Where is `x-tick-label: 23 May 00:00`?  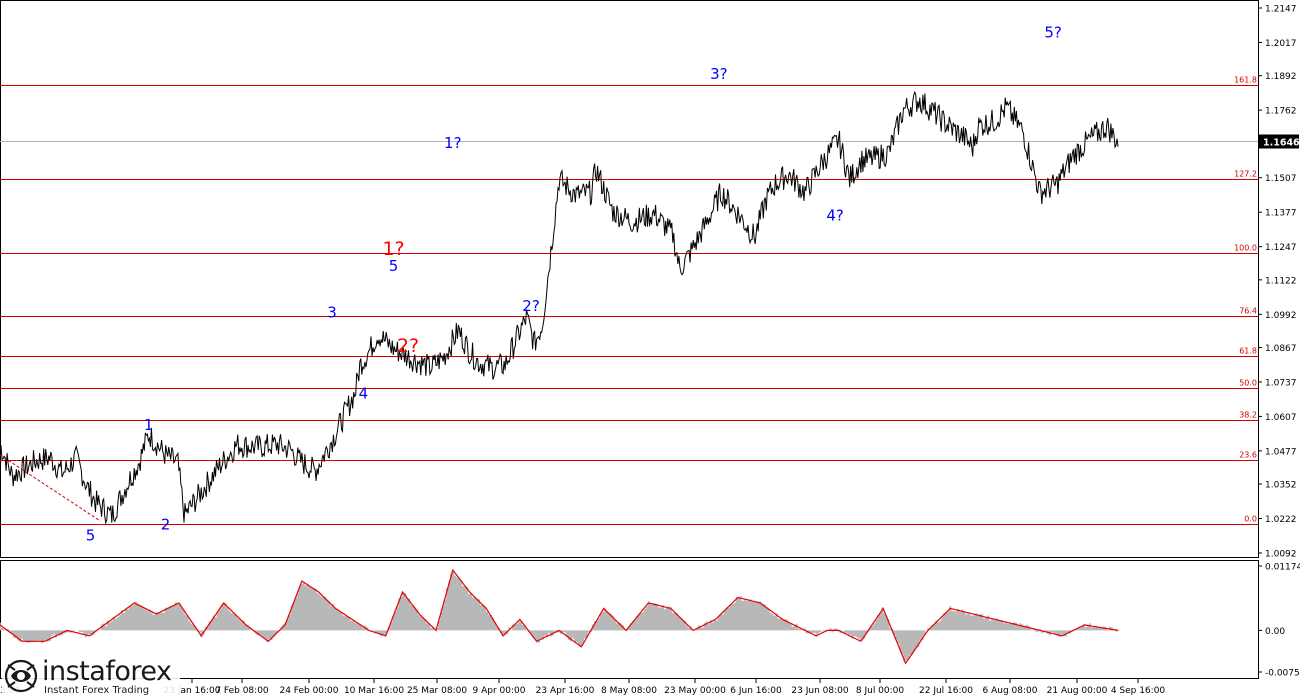
x-tick-label: 23 May 00:00 is located at coordinates (695, 691).